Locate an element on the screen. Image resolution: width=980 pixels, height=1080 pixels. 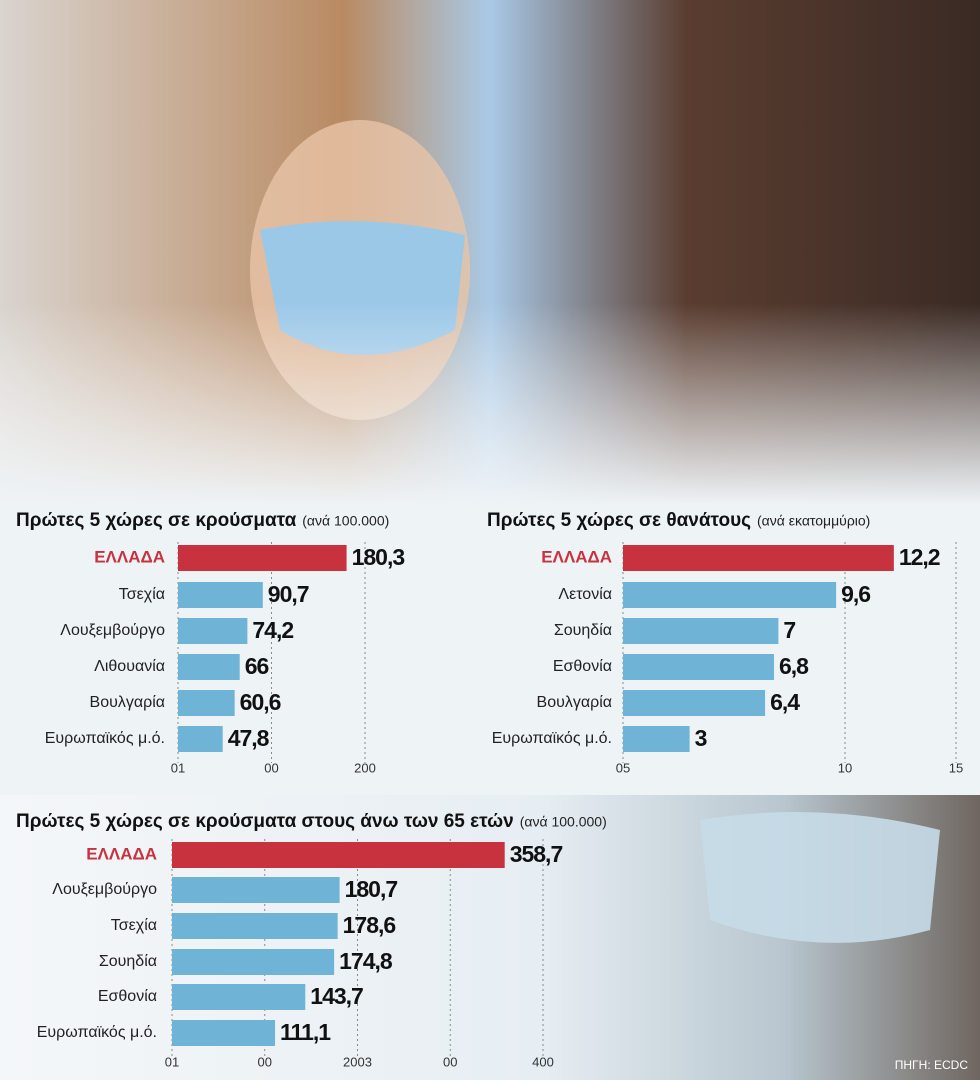
value-label: 12,2 is located at coordinates (919, 557).